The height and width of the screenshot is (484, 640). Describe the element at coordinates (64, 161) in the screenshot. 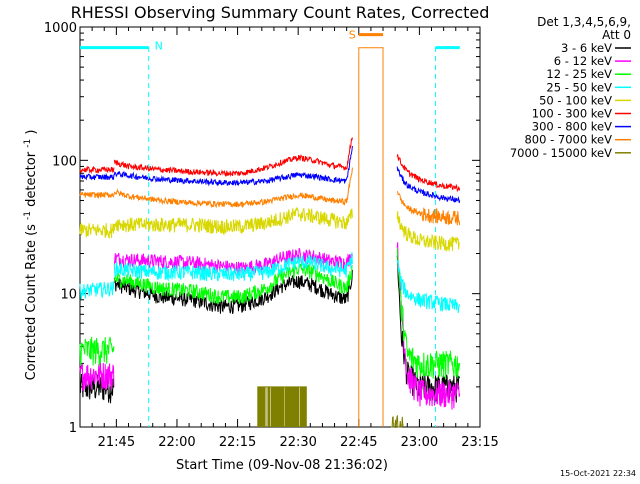

I see `y-tick-label: 100` at that location.